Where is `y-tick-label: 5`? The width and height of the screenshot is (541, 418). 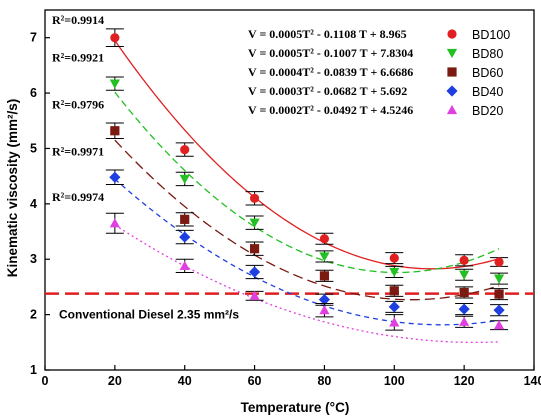 y-tick-label: 5 is located at coordinates (33, 148).